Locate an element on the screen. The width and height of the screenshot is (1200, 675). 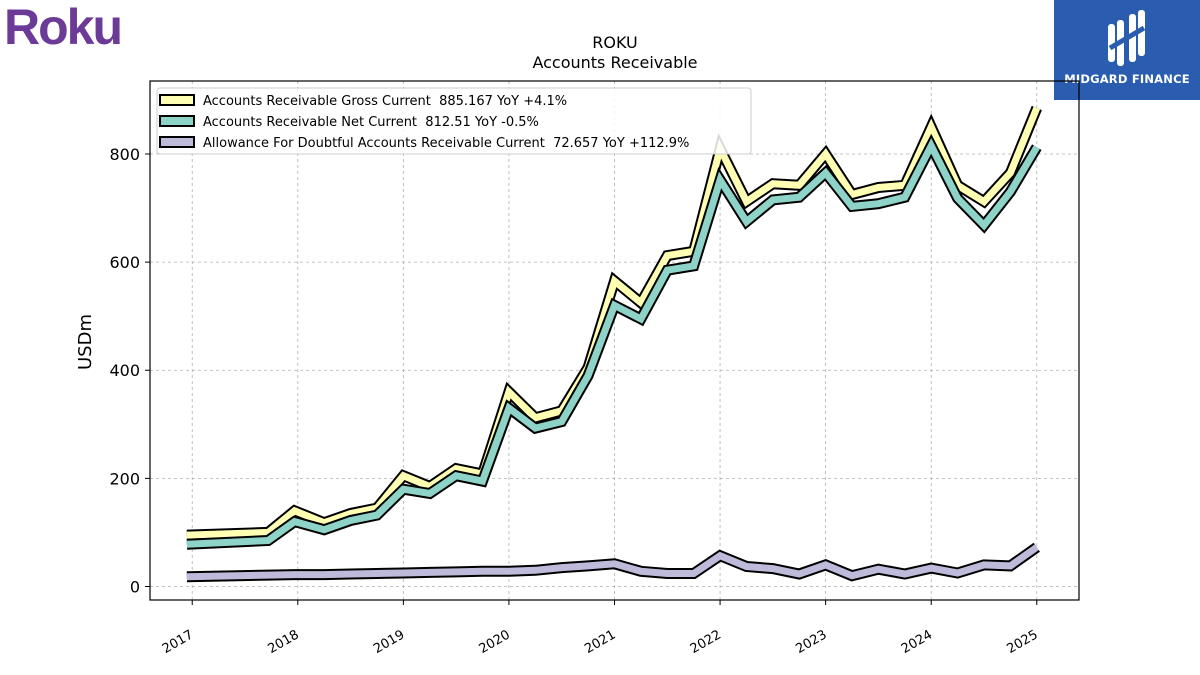
x-tick-label: 2020 is located at coordinates (495, 642).